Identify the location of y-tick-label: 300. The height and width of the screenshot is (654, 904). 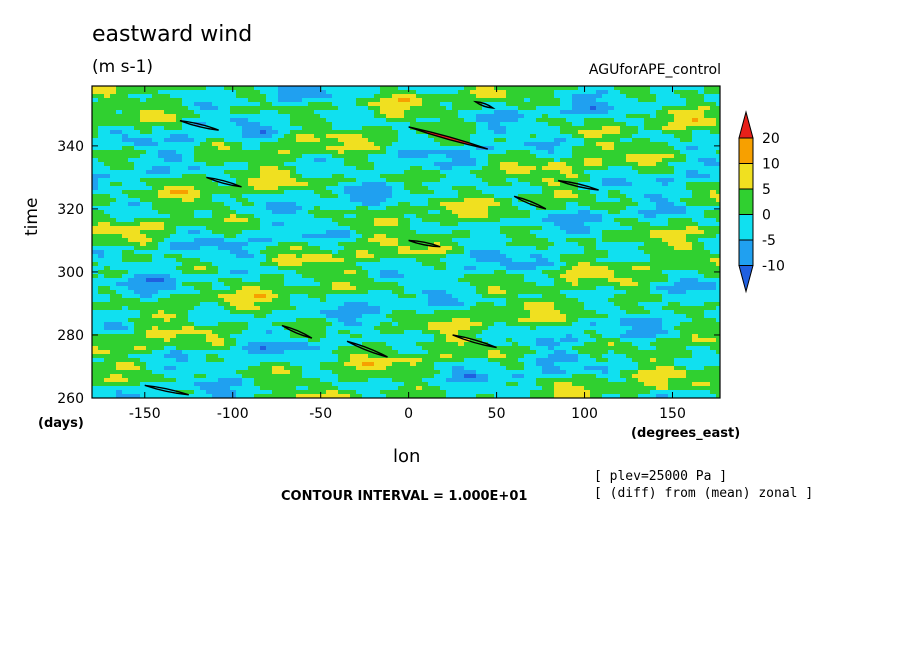
(70, 273).